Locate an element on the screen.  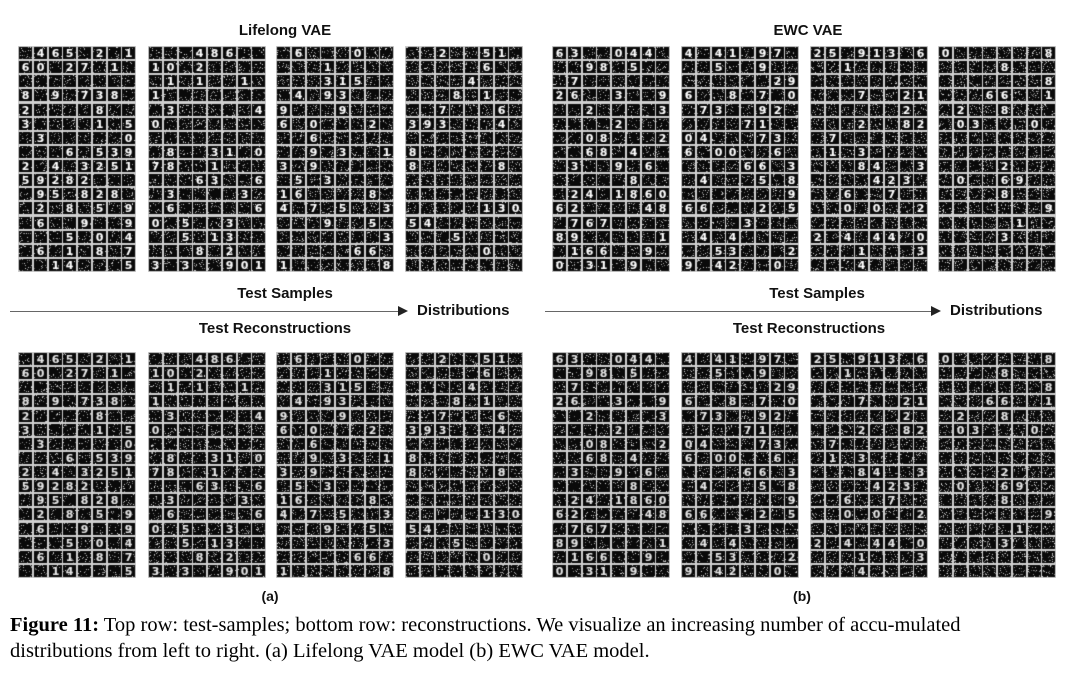
row-label-test-reconstructions-right: Test Reconstructions is located at coordinates (809, 328).